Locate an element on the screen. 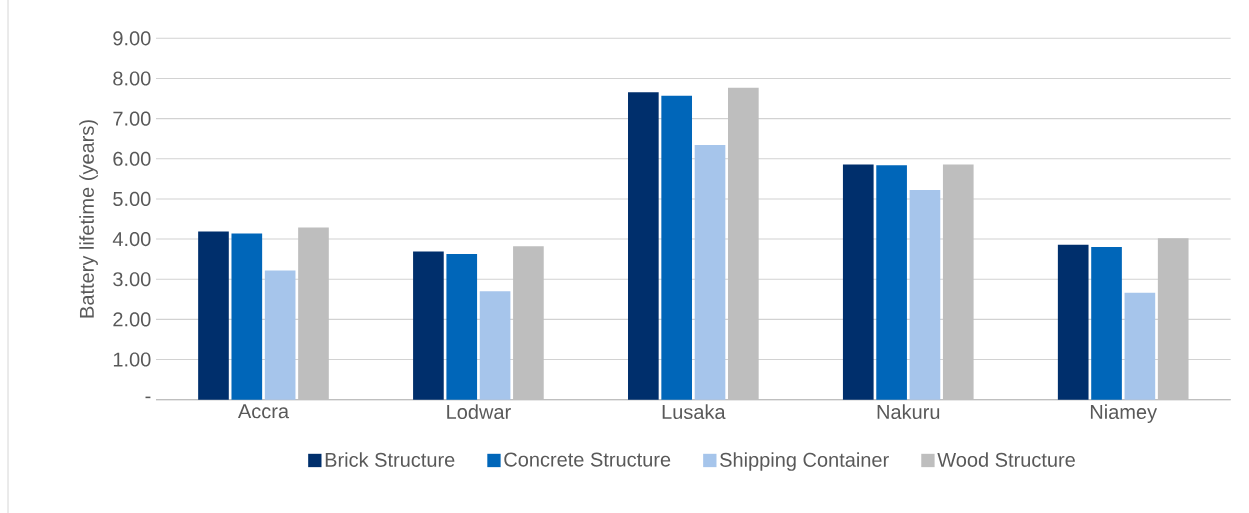 This screenshot has height=513, width=1249. y-tick-label: 4.00 is located at coordinates (131, 239).